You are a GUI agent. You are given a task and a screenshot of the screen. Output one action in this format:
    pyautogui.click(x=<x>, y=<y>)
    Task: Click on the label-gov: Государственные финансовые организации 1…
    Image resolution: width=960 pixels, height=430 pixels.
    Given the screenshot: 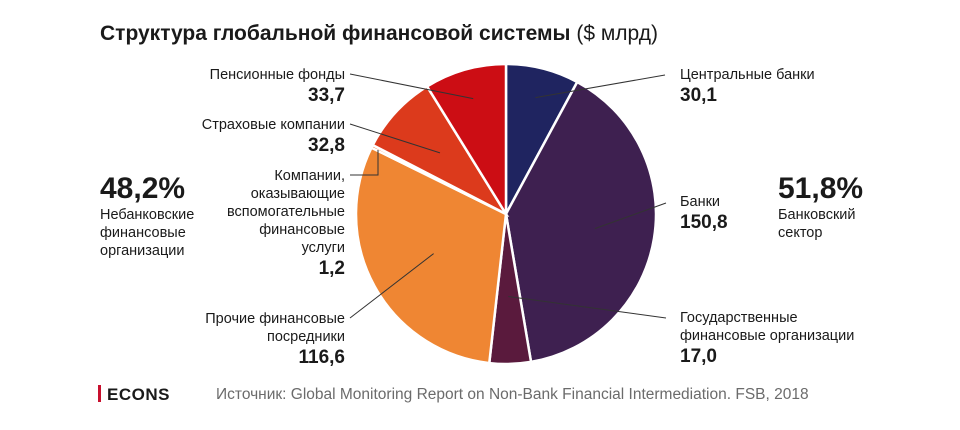 What is the action you would take?
    pyautogui.click(x=767, y=339)
    